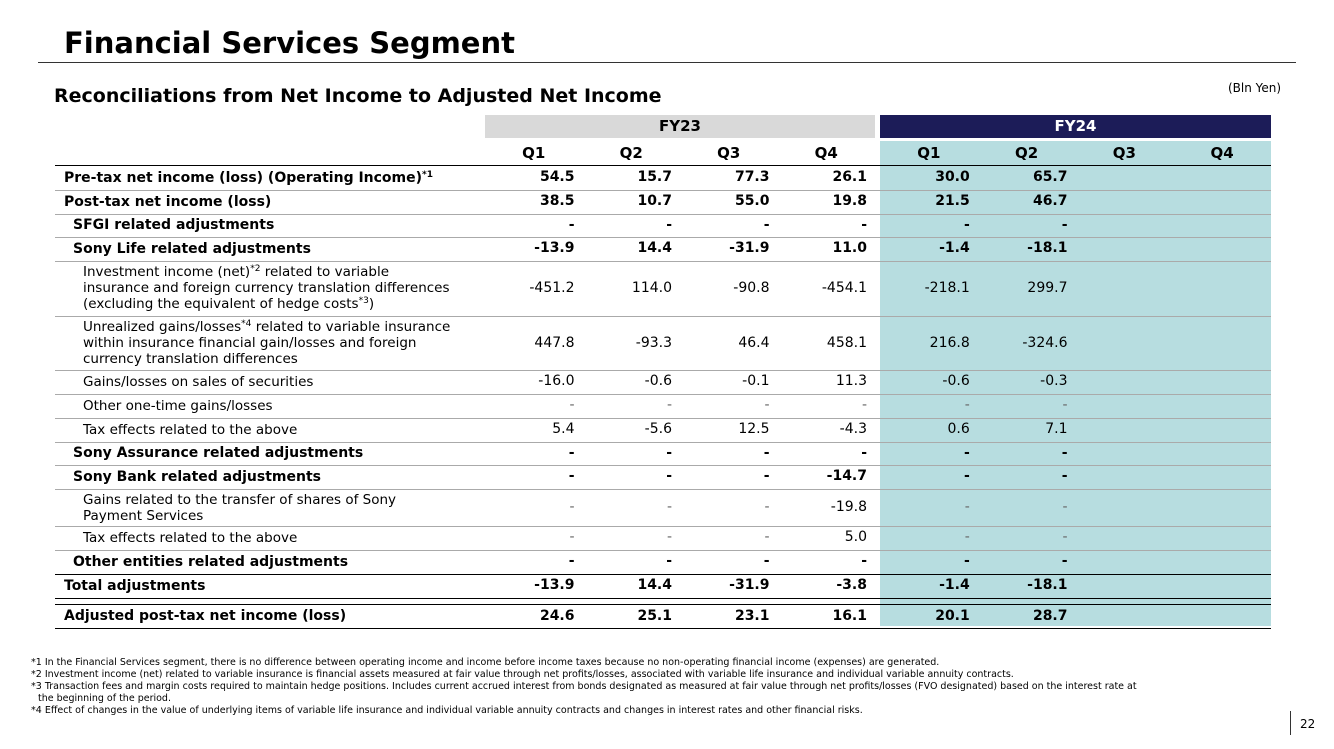 The height and width of the screenshot is (749, 1334). I want to click on row-label: Other entities related adjustments, so click(210, 562).